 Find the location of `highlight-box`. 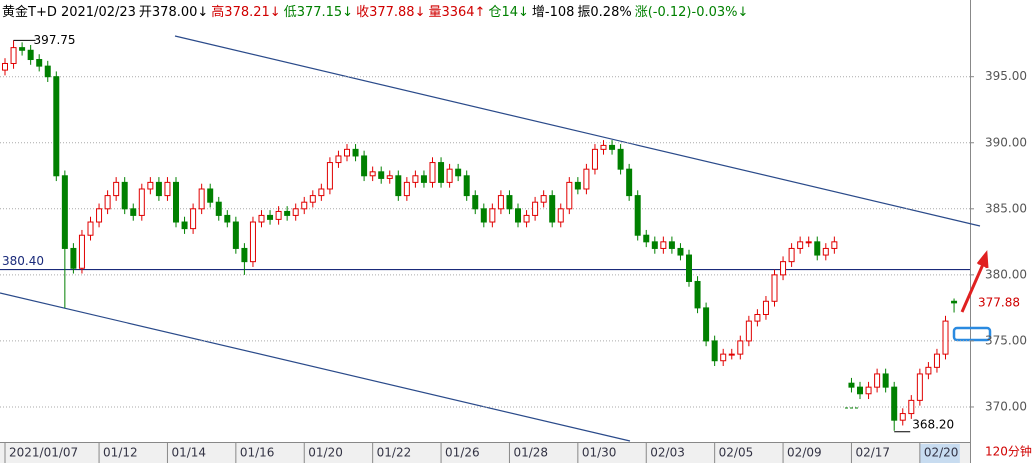

highlight-box is located at coordinates (972, 334).